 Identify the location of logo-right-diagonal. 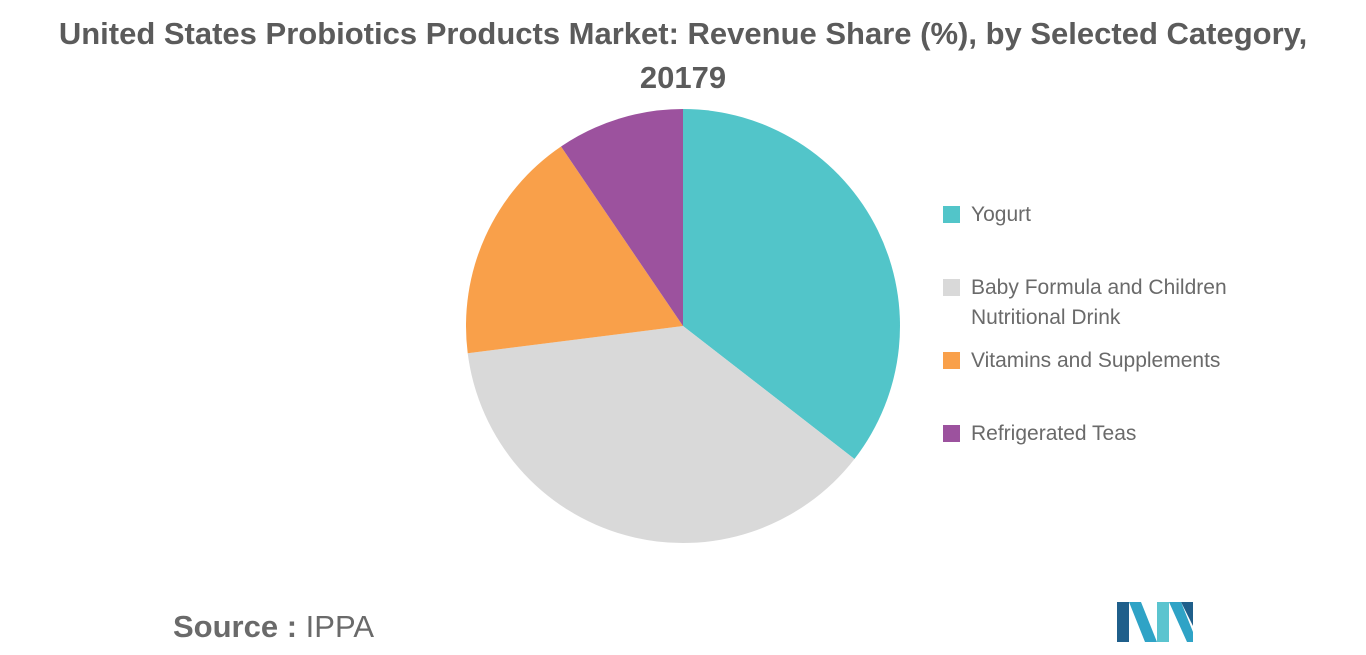
(1181, 622).